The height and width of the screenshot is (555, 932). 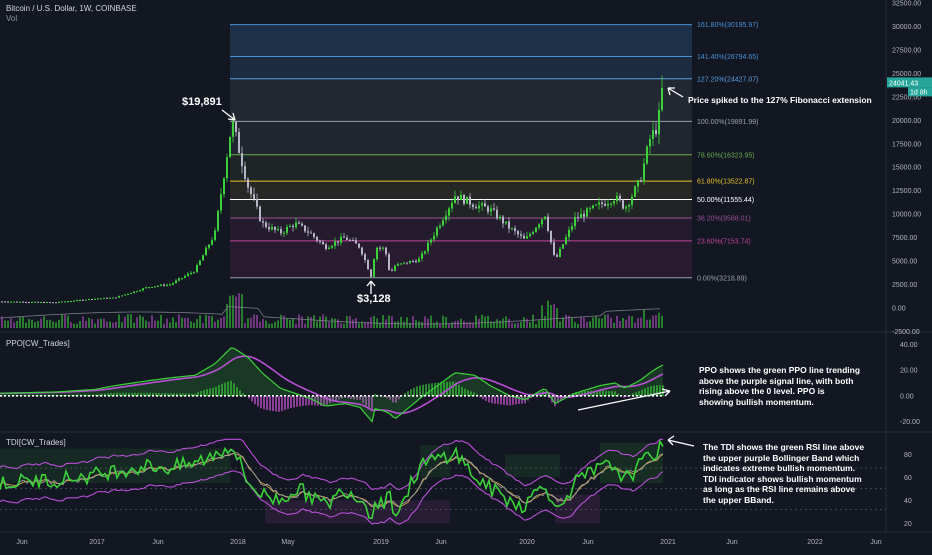 What do you see at coordinates (904, 262) in the screenshot?
I see `price-tick-label: 5000.00` at bounding box center [904, 262].